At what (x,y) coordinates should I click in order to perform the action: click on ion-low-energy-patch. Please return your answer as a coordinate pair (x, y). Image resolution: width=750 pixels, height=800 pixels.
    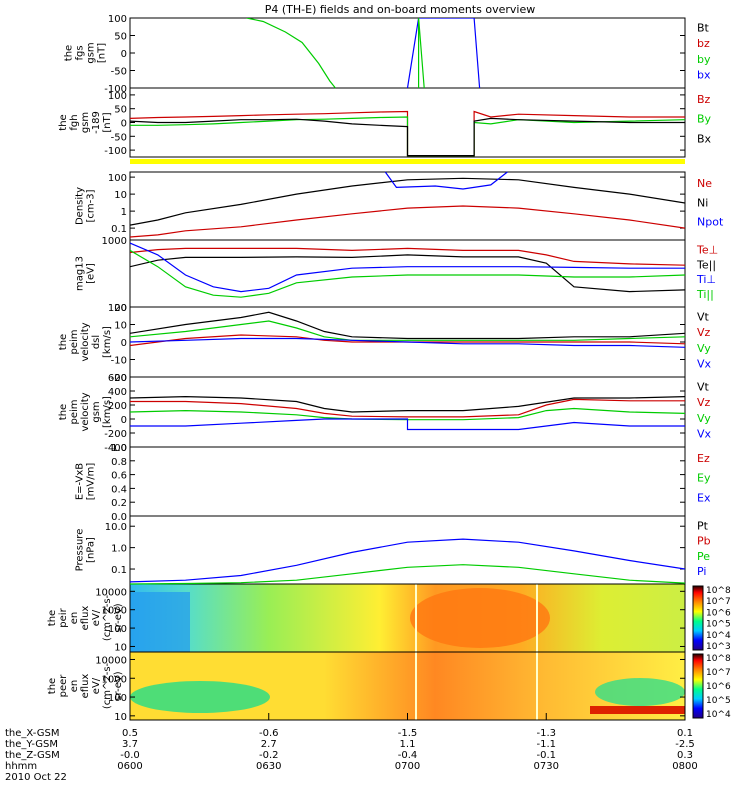
    Looking at the image, I should click on (160, 622).